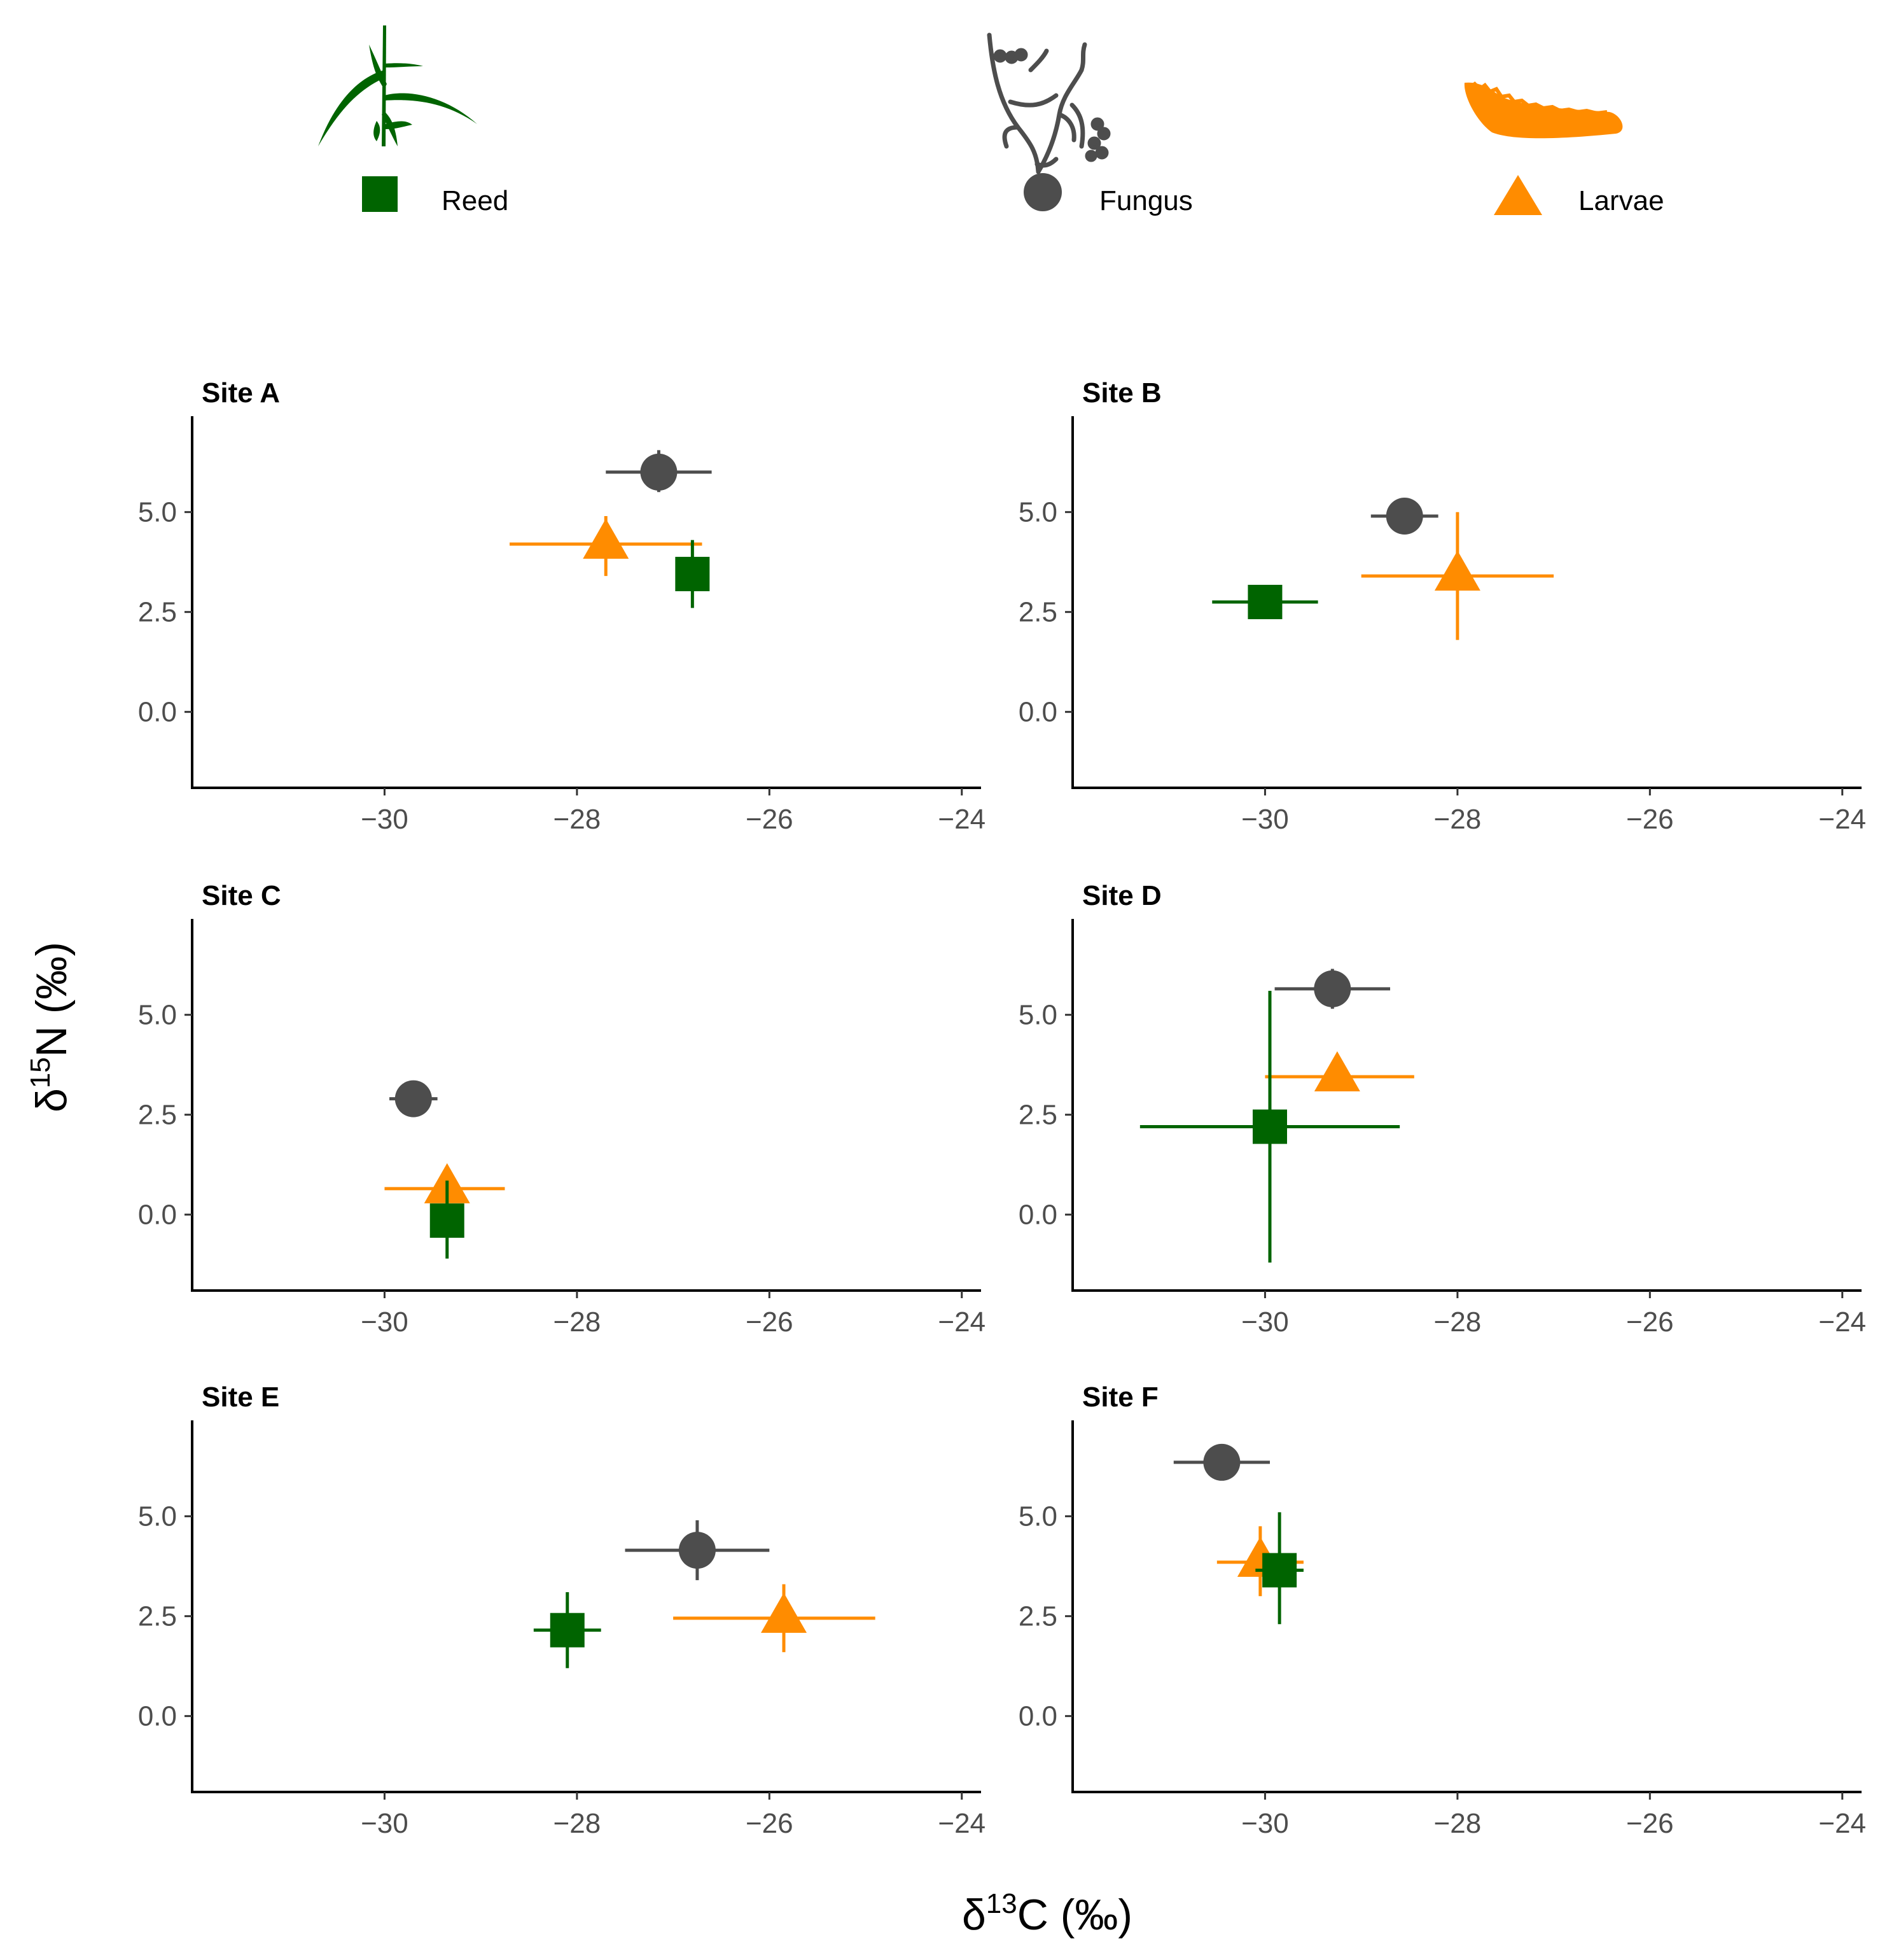 Image resolution: width=1901 pixels, height=1960 pixels. I want to click on panel-title: Site A, so click(241, 393).